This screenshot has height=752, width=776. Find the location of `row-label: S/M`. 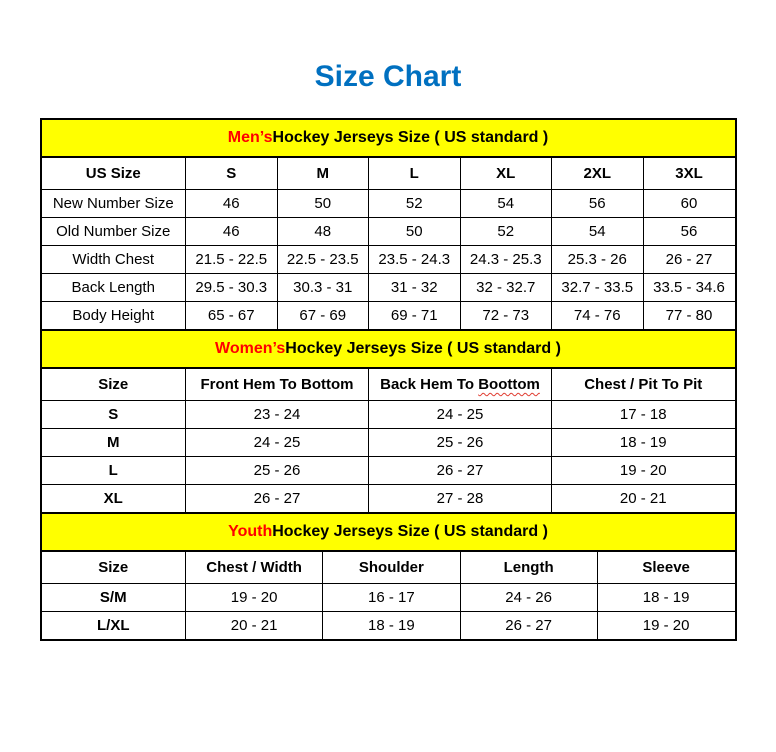

row-label: S/M is located at coordinates (113, 597).